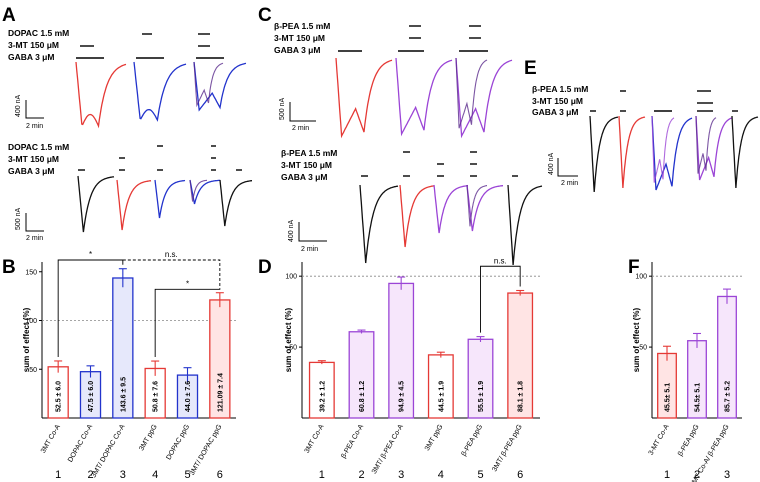 The width and height of the screenshot is (760, 482). Describe the element at coordinates (51, 438) in the screenshot. I see `category-label: 3MT Co-A` at that location.